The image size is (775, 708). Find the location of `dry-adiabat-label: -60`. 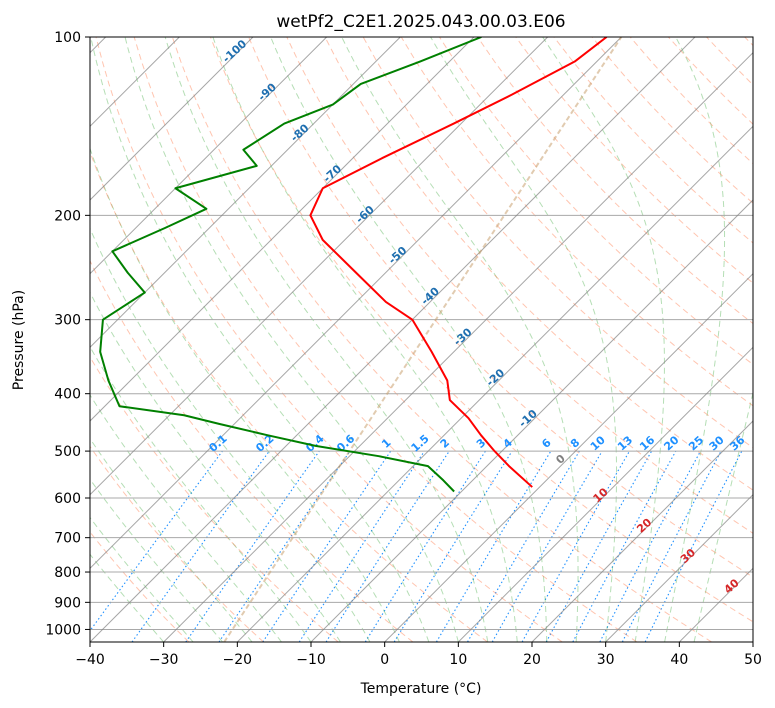

dry-adiabat-label: -60 is located at coordinates (365, 214).